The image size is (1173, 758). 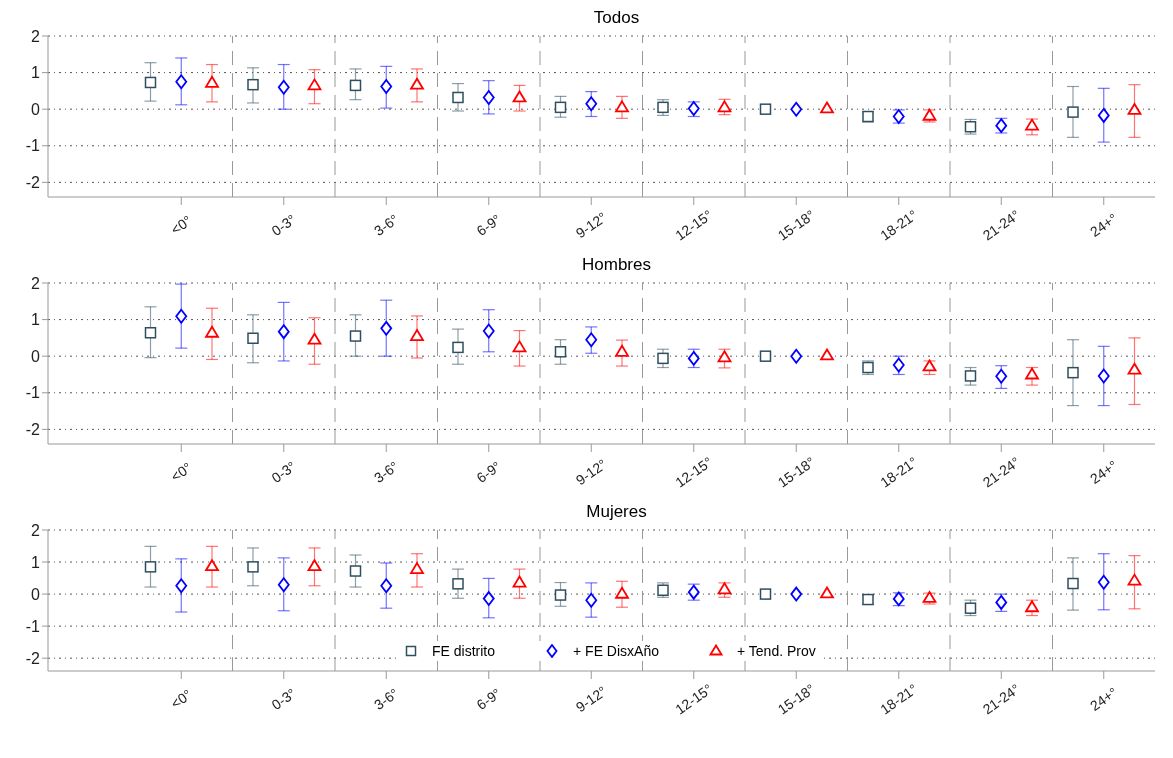 What do you see at coordinates (776, 651) in the screenshot?
I see `legend-label: + Tend. Prov` at bounding box center [776, 651].